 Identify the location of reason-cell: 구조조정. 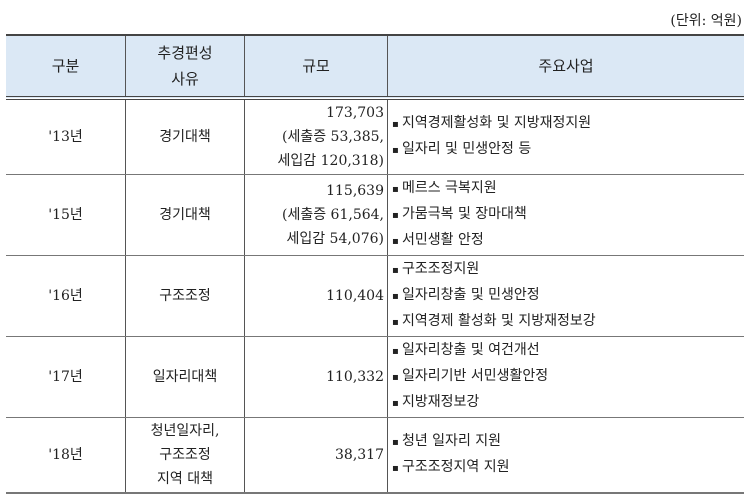
(185, 296).